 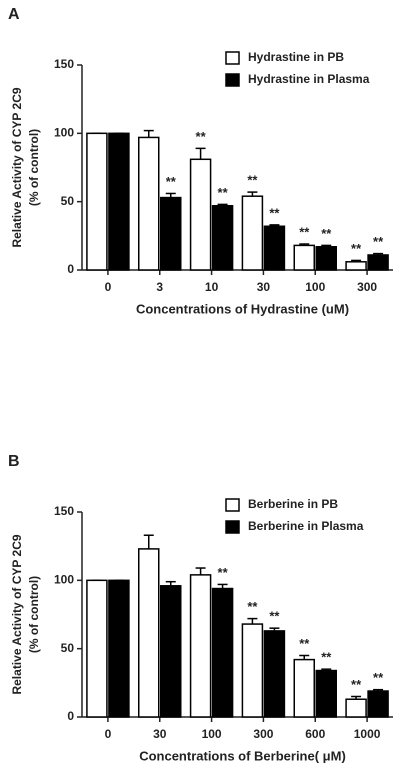 I want to click on x-tick-label: 10, so click(x=212, y=287).